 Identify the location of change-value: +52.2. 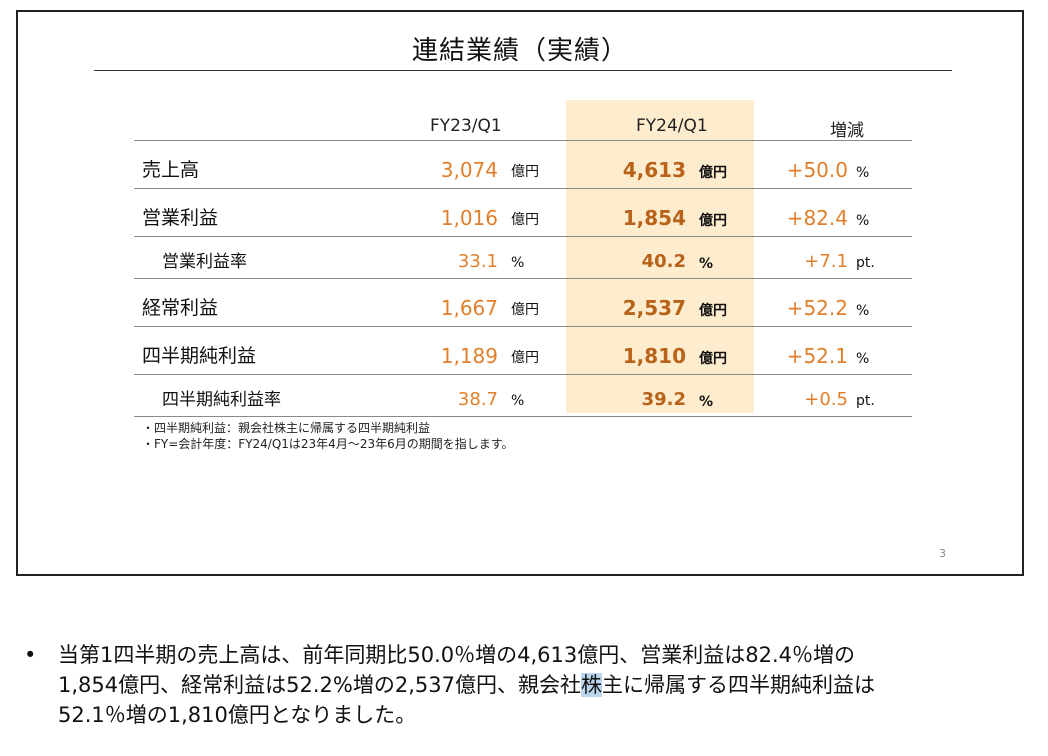
(817, 308).